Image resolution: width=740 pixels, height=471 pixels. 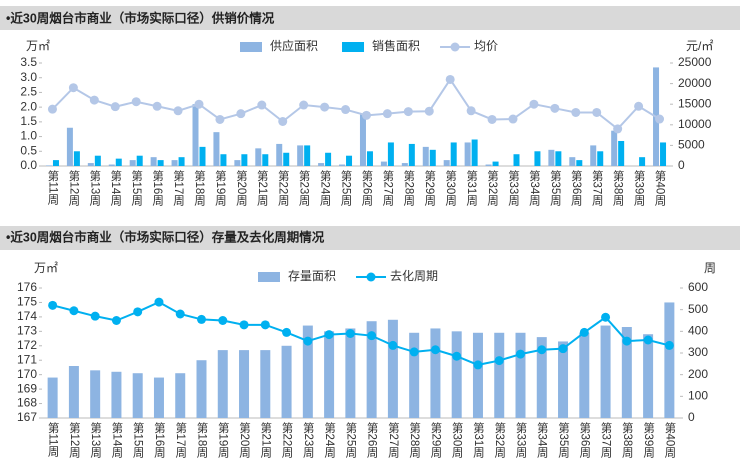 I want to click on x-tick-label: 第30周, so click(x=457, y=439).